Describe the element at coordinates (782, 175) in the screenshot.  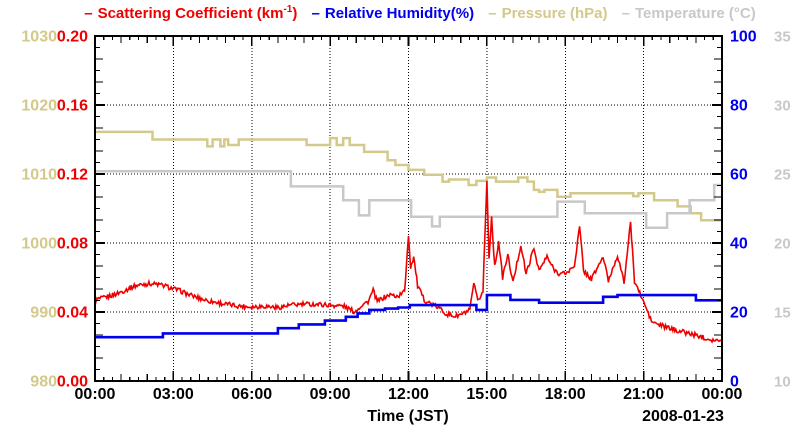
I see `y-tick-label-temperature: 25` at that location.